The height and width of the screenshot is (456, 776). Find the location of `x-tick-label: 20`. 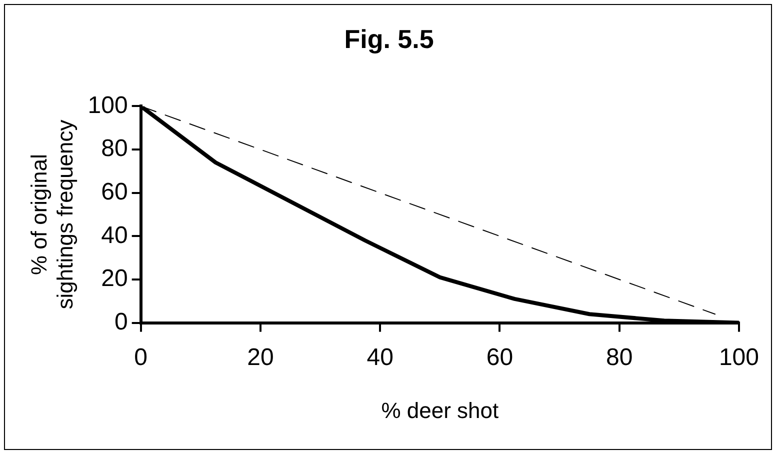

x-tick-label: 20 is located at coordinates (260, 357).